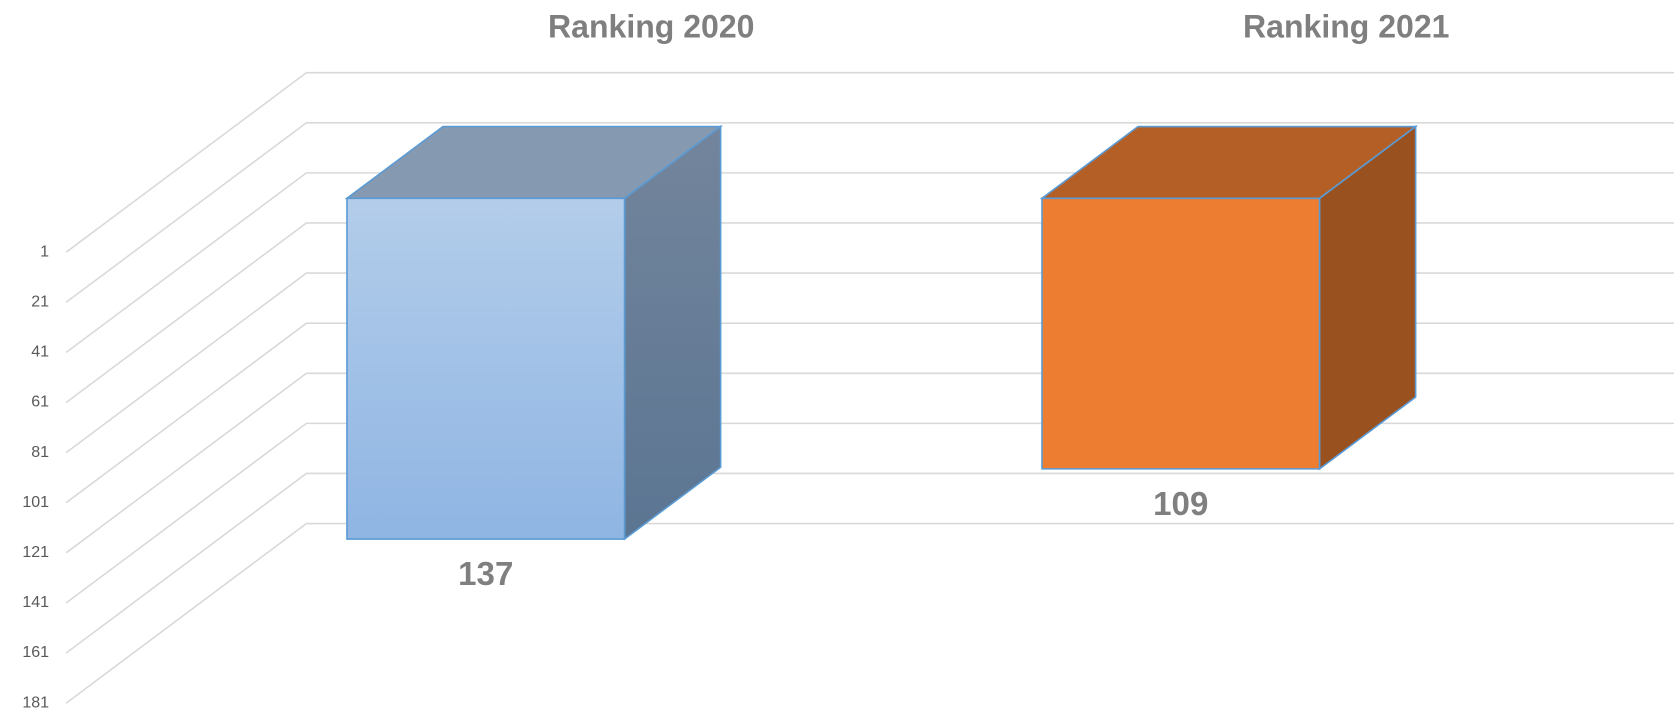 This screenshot has height=717, width=1674. I want to click on y-tick-label: 21, so click(40, 302).